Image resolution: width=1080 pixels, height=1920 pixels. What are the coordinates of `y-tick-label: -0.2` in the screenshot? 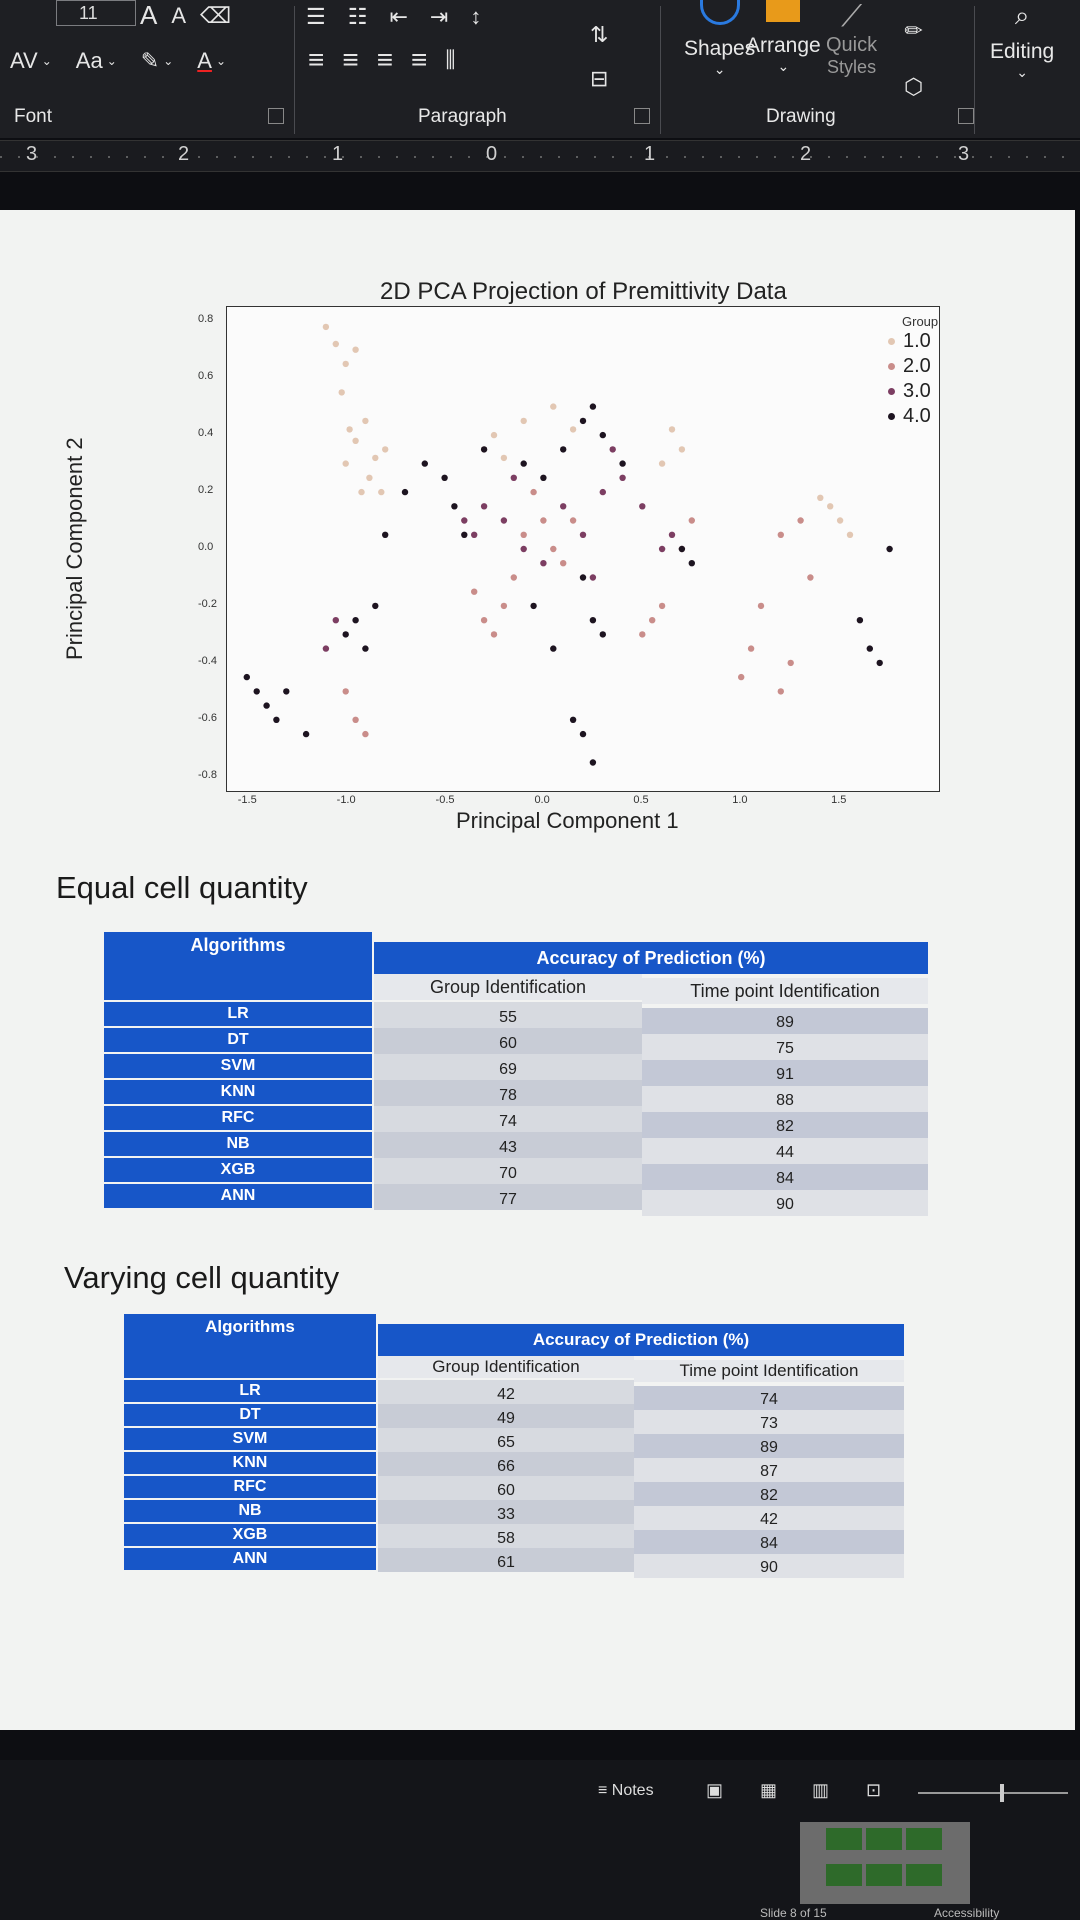 It's located at (207, 603).